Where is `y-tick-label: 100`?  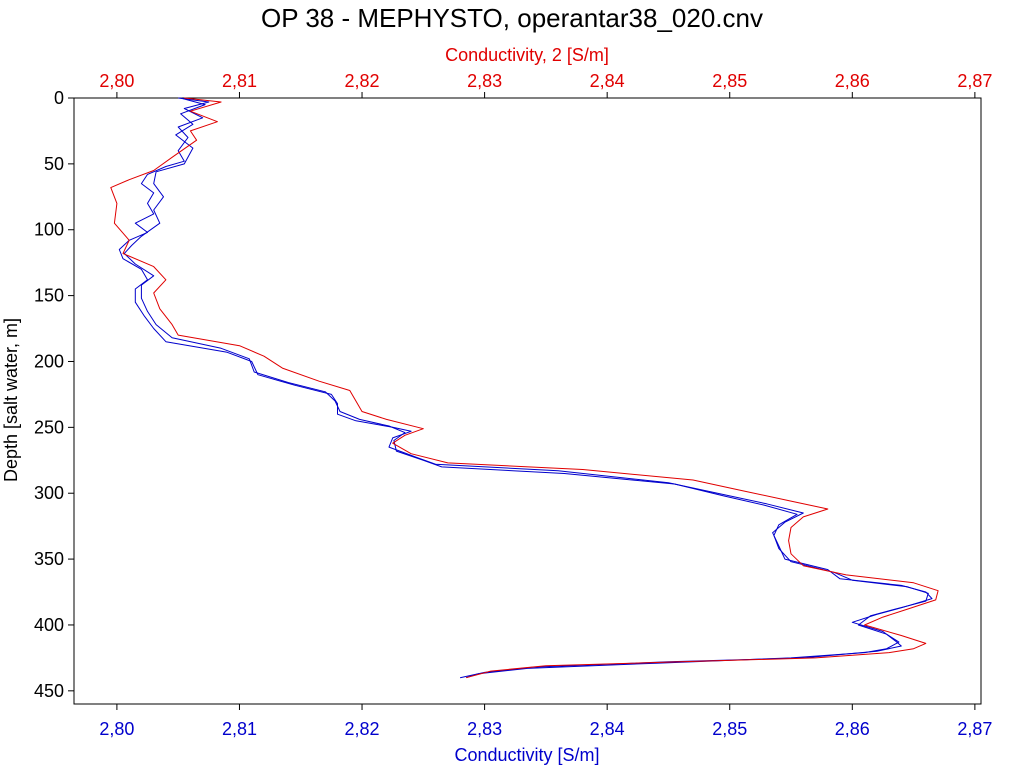
y-tick-label: 100 is located at coordinates (49, 230).